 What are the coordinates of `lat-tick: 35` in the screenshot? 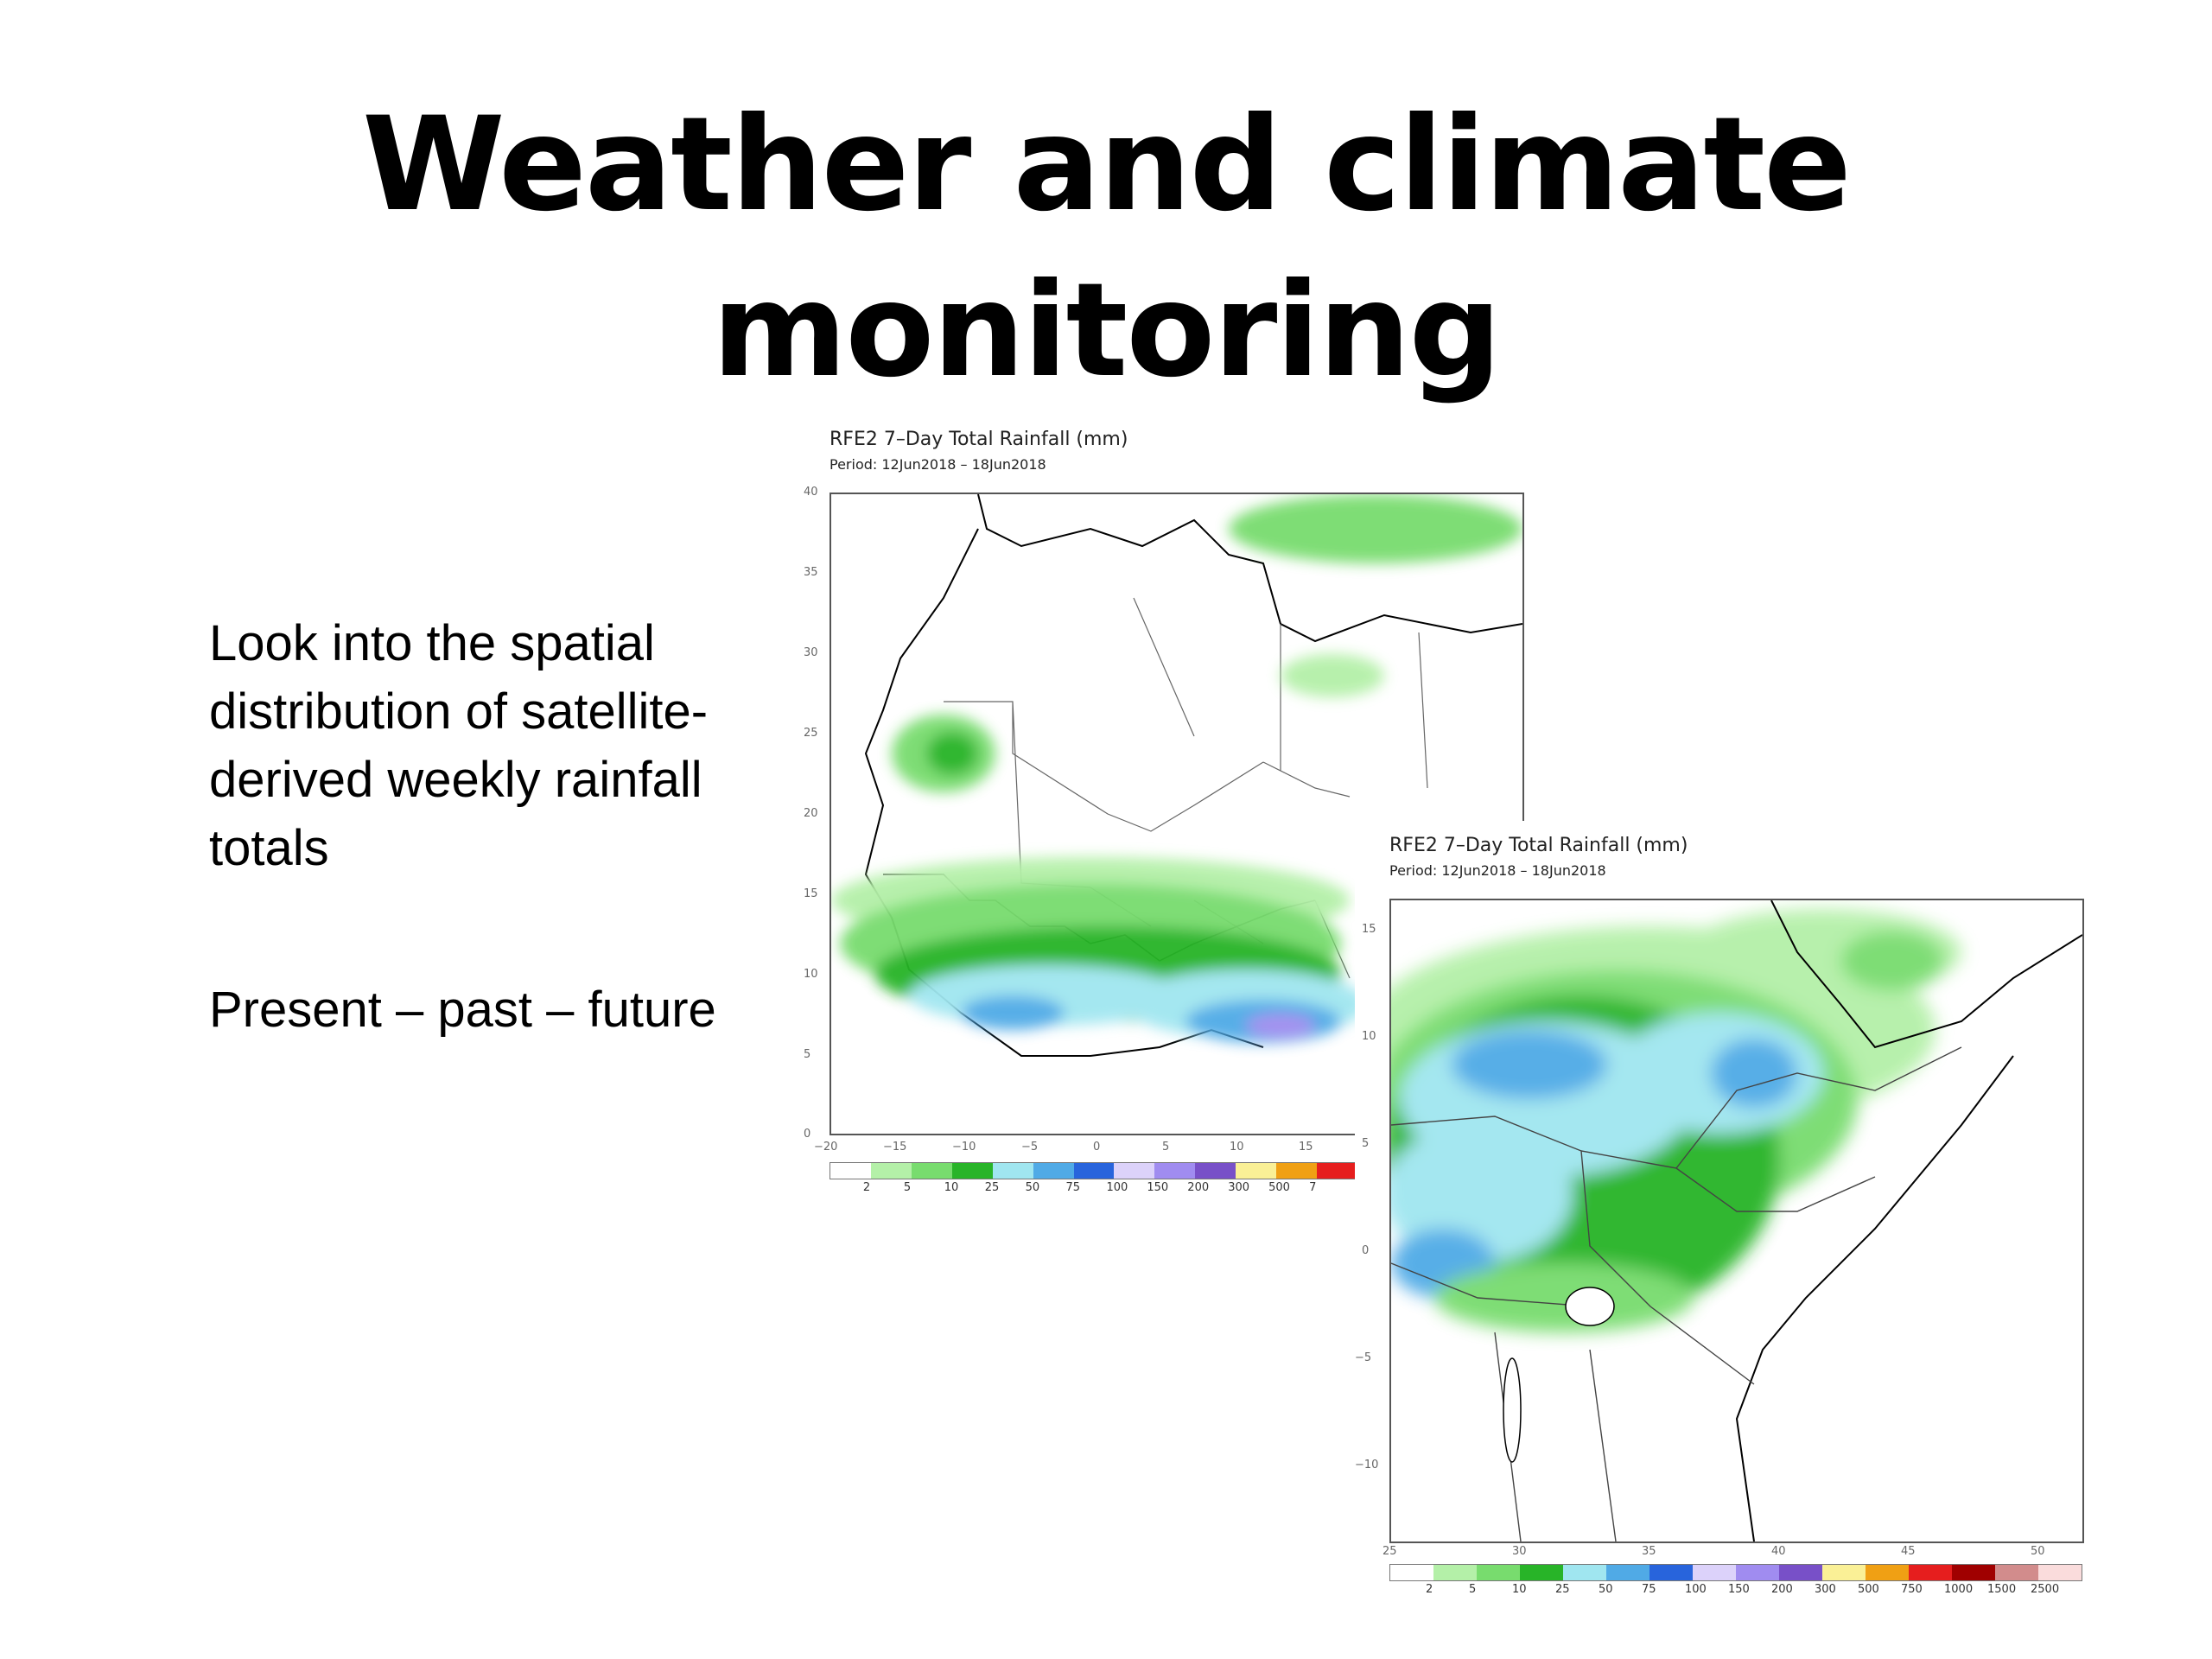 It's located at (811, 572).